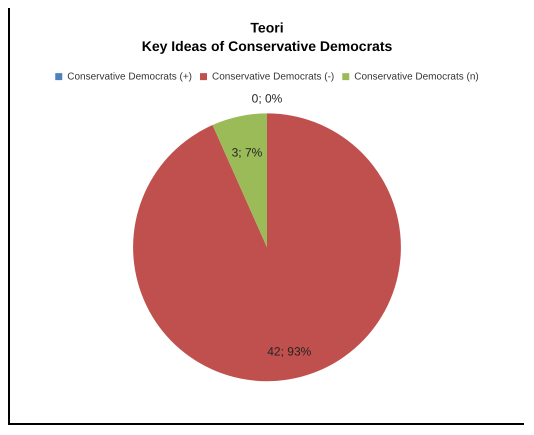 This screenshot has height=435, width=534. What do you see at coordinates (267, 99) in the screenshot?
I see `text: 0; 0%` at bounding box center [267, 99].